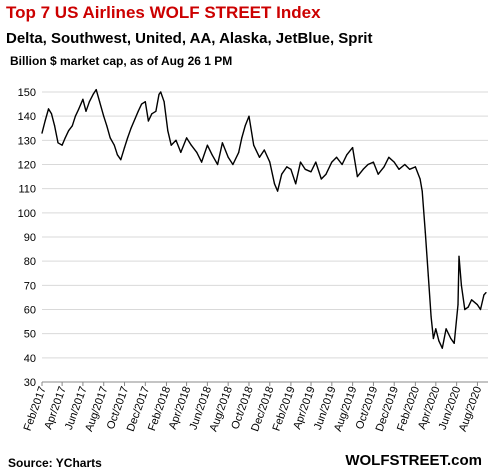 This screenshot has height=476, width=490. What do you see at coordinates (27, 190) in the screenshot?
I see `y-tick-label: 110` at bounding box center [27, 190].